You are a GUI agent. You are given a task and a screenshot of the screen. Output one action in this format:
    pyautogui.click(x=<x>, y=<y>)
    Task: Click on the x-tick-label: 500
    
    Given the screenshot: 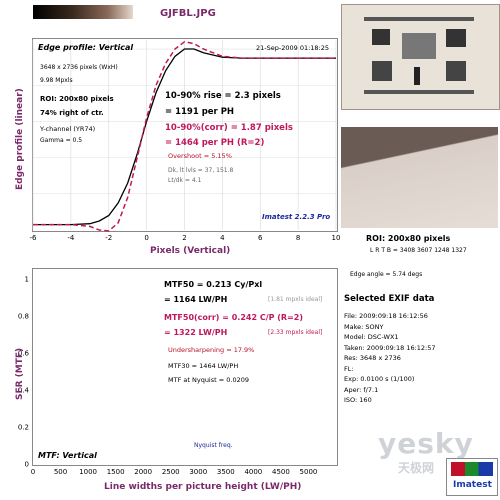 What is the action you would take?
    pyautogui.click(x=60, y=472)
    